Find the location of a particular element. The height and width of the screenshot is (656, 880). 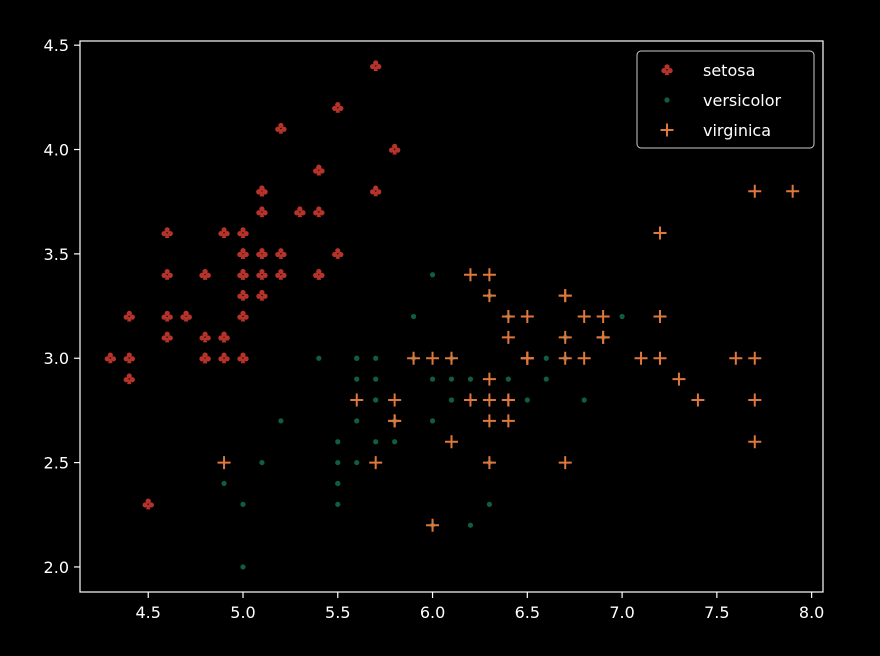

x-tick-label: 6.0 is located at coordinates (432, 612).